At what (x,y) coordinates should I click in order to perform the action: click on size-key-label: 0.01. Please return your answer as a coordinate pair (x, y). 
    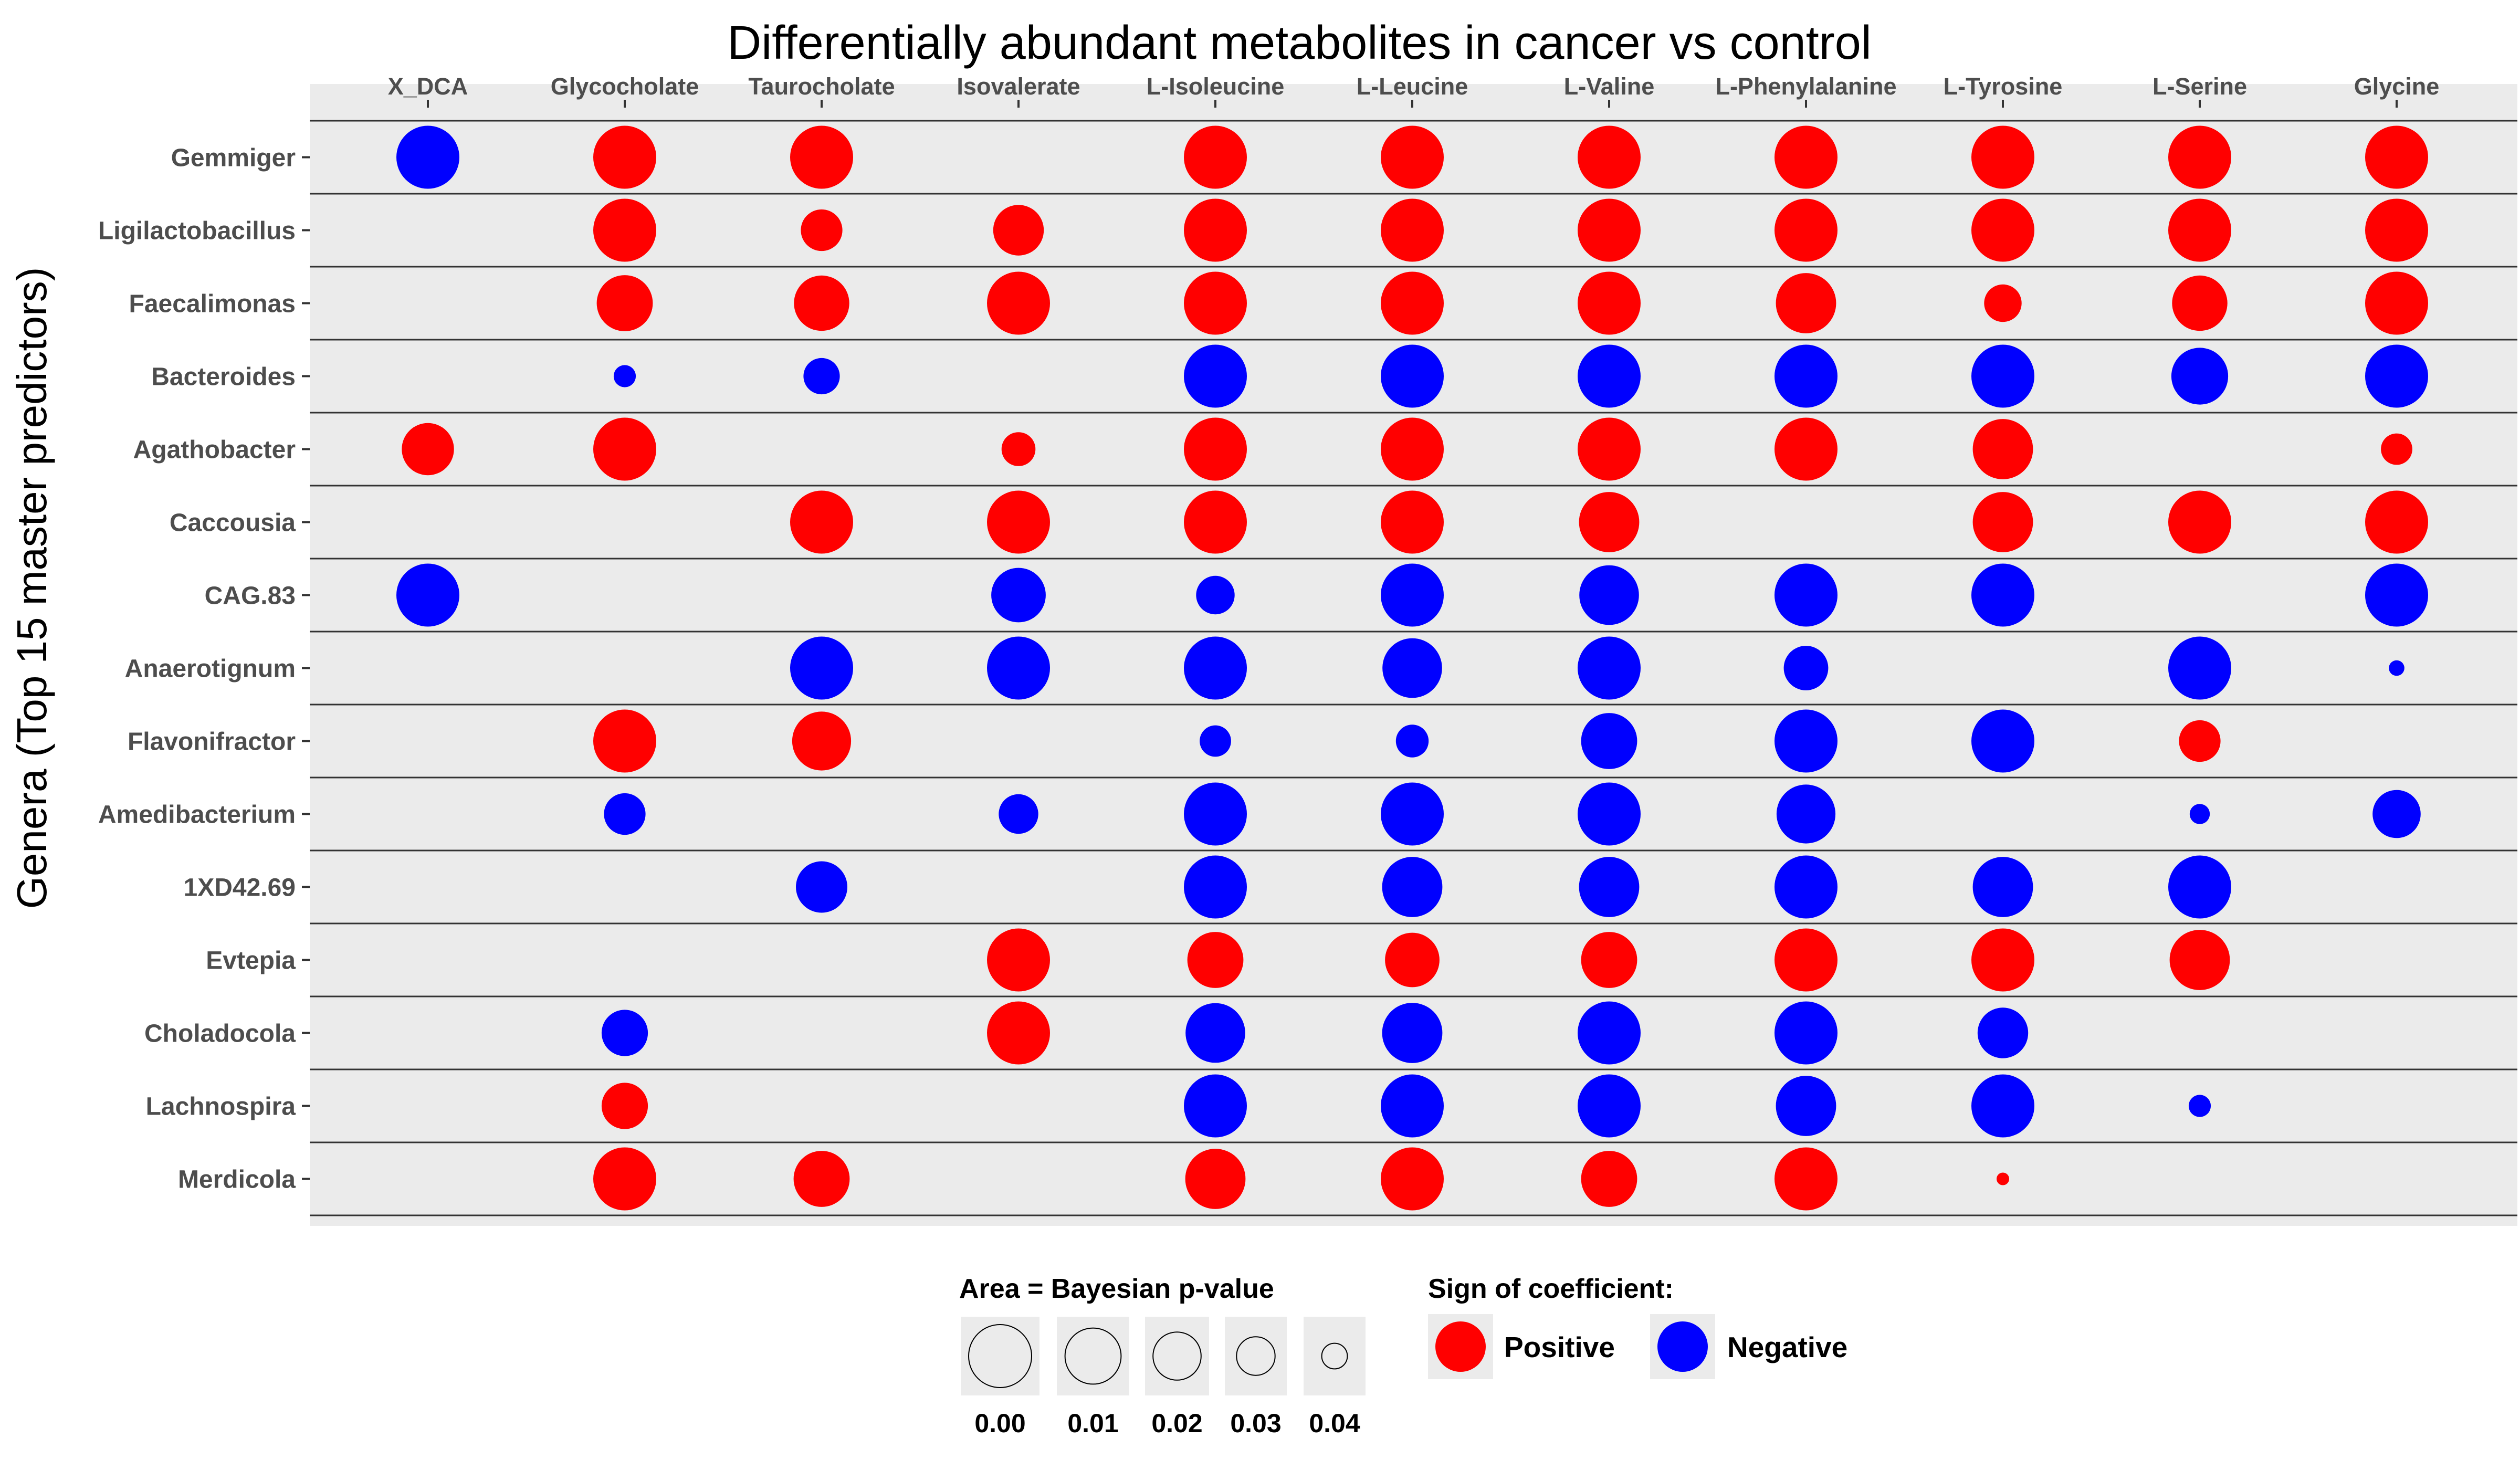
    Looking at the image, I should click on (1092, 1423).